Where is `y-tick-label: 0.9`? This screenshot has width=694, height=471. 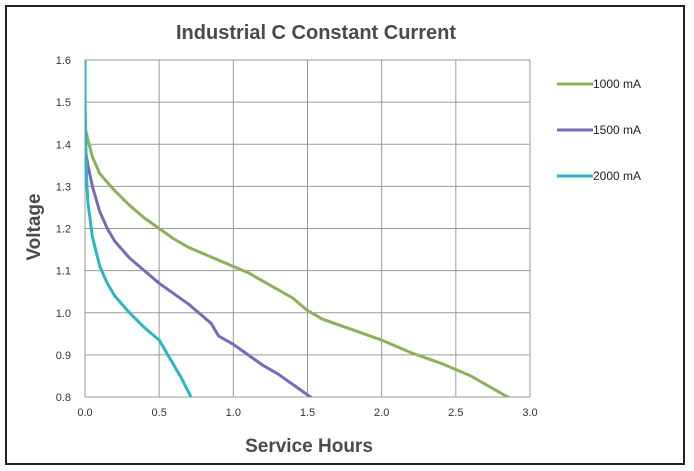
y-tick-label: 0.9 is located at coordinates (63, 356).